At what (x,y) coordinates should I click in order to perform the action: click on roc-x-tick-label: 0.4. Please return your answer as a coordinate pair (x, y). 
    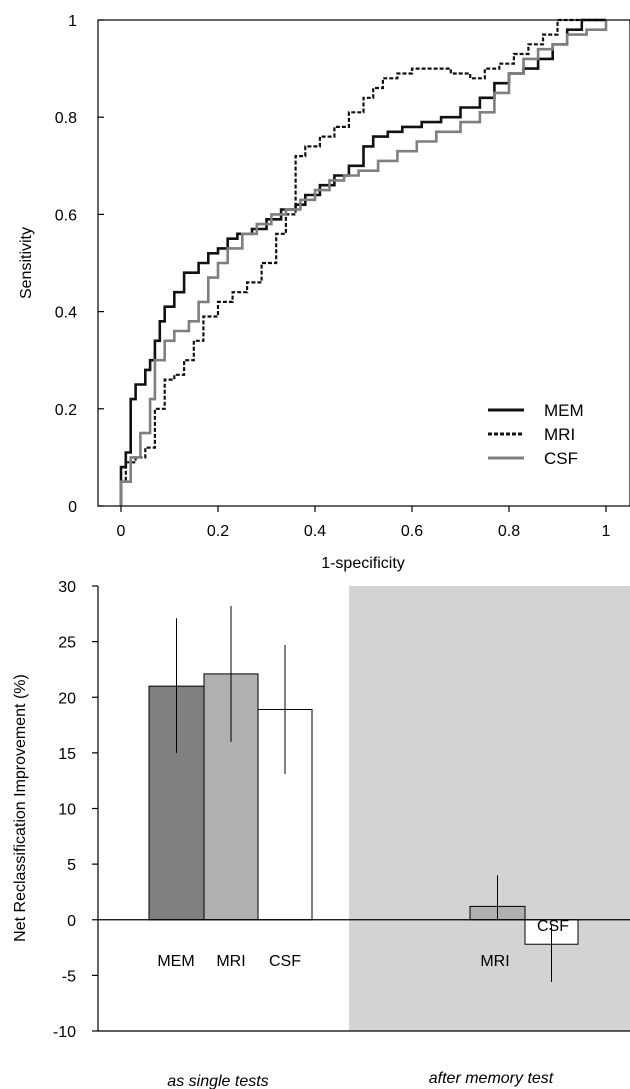
    Looking at the image, I should click on (315, 531).